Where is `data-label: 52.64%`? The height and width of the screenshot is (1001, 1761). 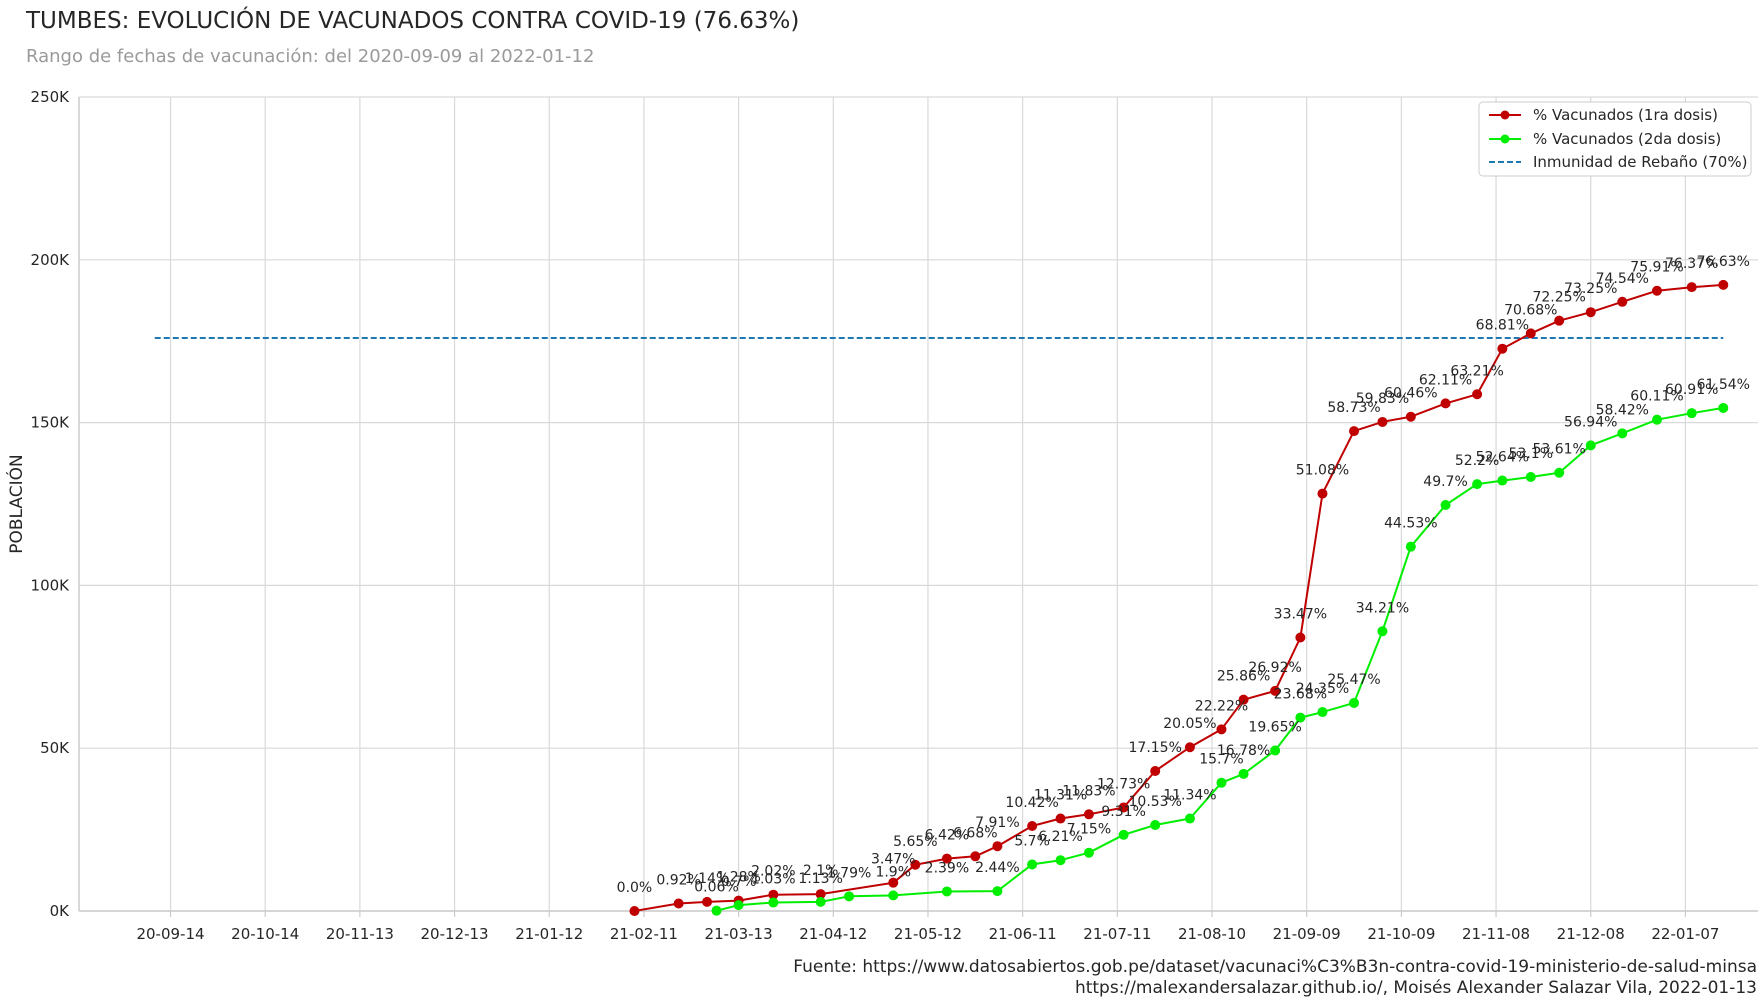
data-label: 52.64% is located at coordinates (1502, 458).